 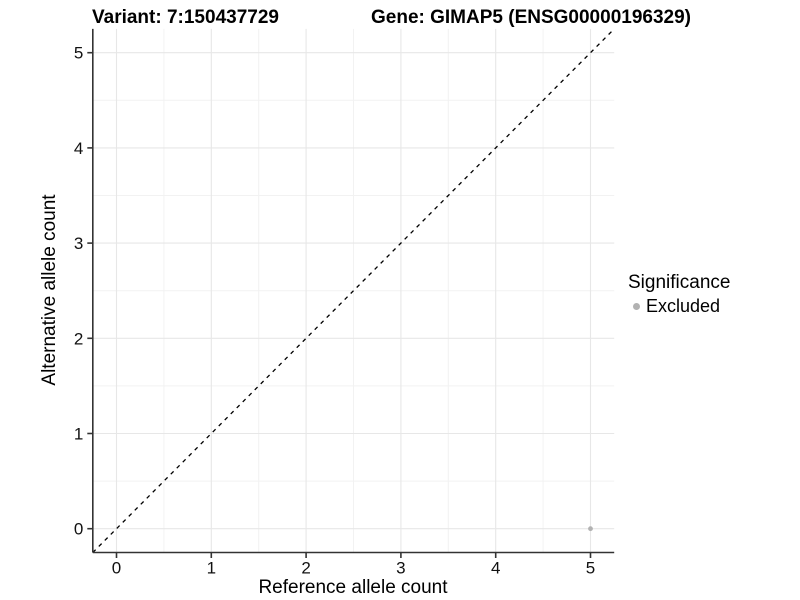 What do you see at coordinates (495, 568) in the screenshot?
I see `x-tick-label: 4` at bounding box center [495, 568].